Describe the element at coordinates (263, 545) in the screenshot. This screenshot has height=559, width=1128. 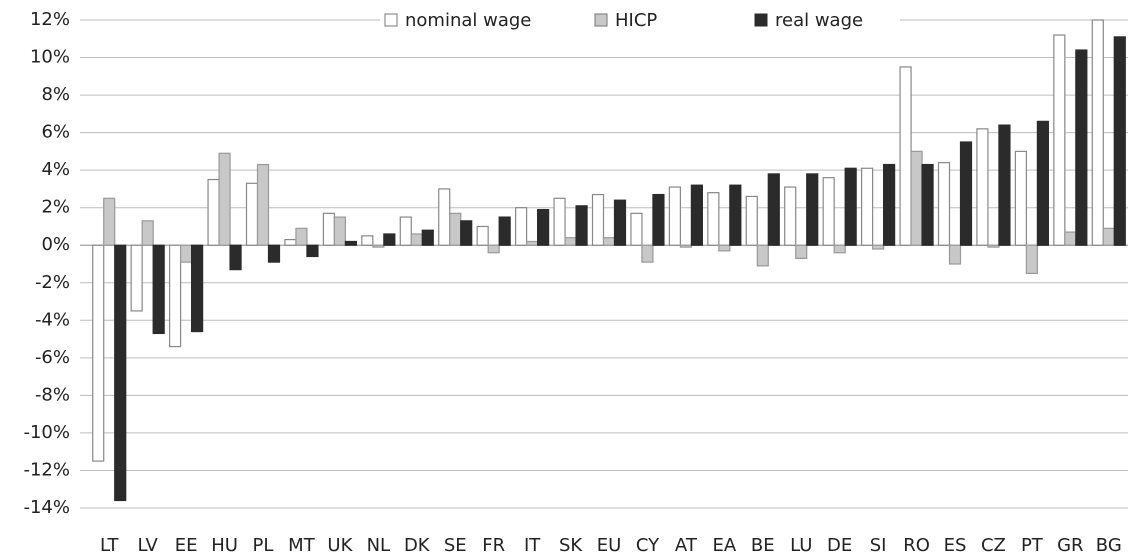
I see `x-tick-label: PL` at that location.